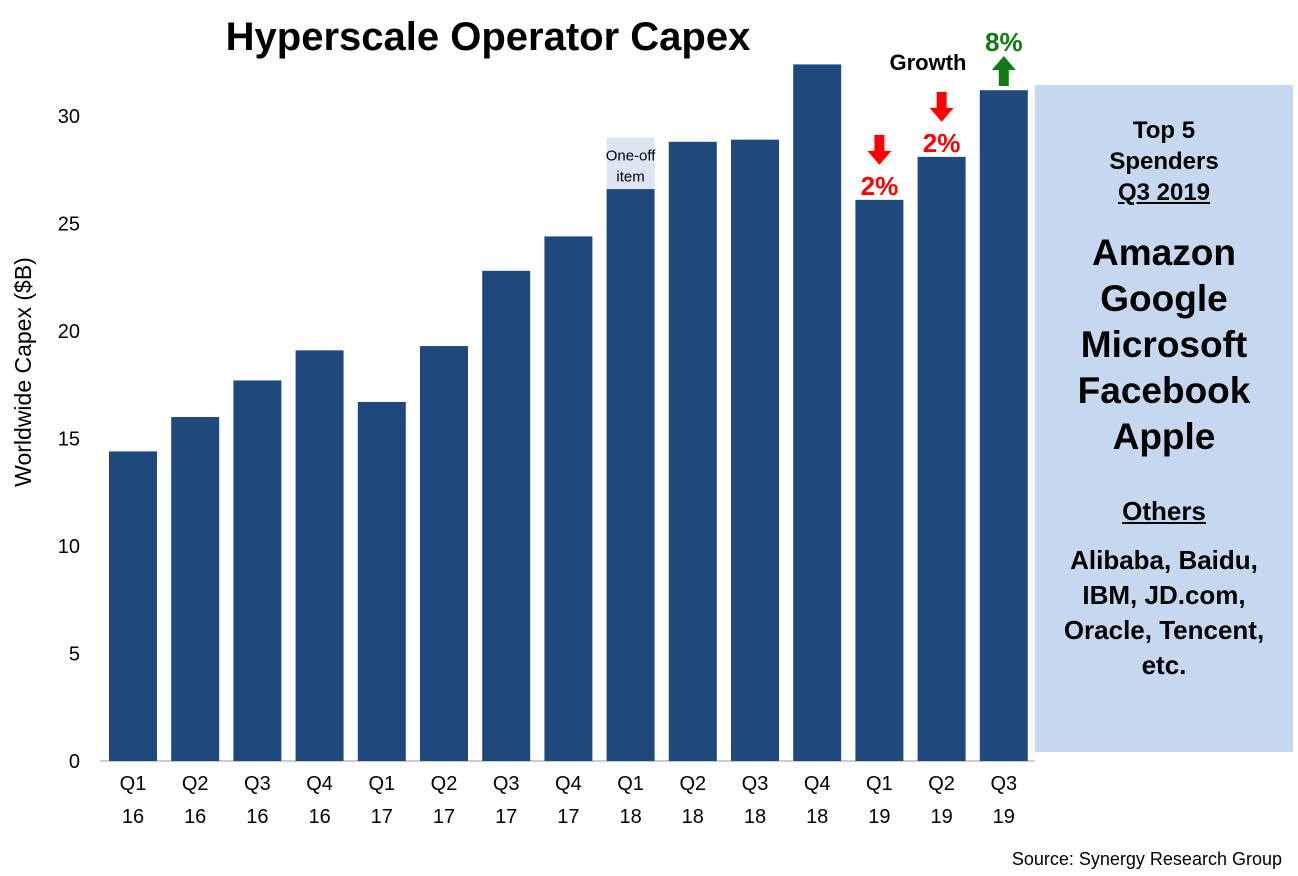 Image resolution: width=1298 pixels, height=876 pixels. I want to click on y-tick-label: 25, so click(69, 225).